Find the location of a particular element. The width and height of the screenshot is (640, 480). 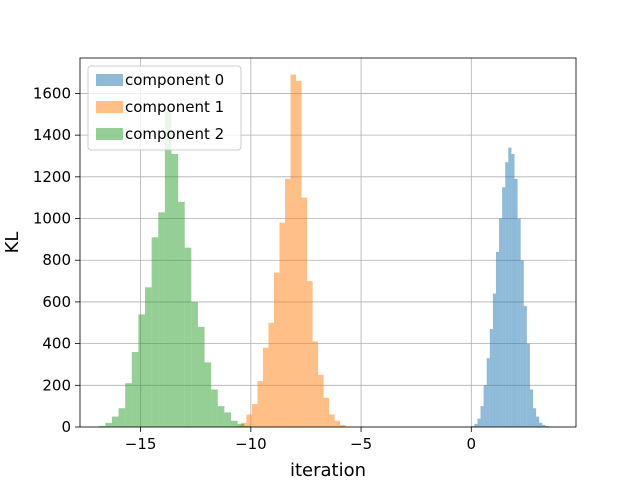

y-axis-ticks: 0 200 400 600 800 1000 1200 1400 1600 is located at coordinates (56, 260).